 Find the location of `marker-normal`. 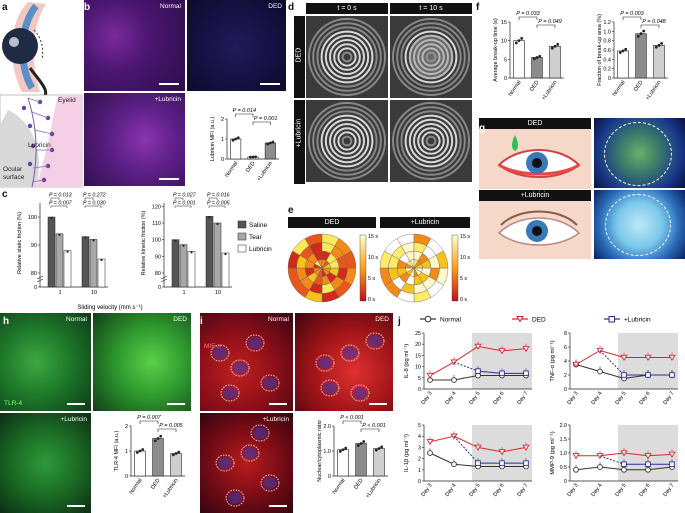

marker-normal is located at coordinates (600, 371).